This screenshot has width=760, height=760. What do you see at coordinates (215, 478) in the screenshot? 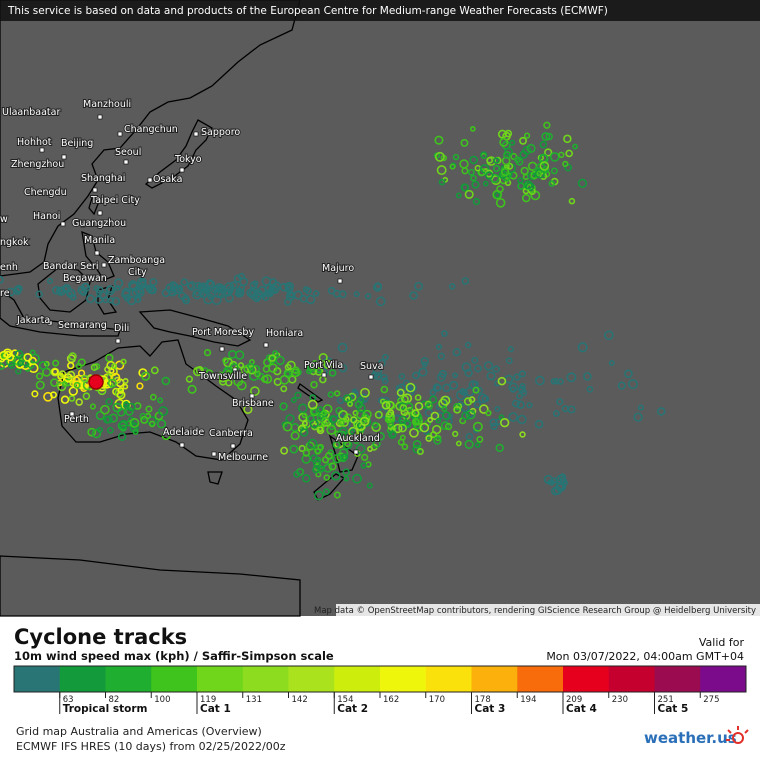
I see `tasmania` at bounding box center [215, 478].